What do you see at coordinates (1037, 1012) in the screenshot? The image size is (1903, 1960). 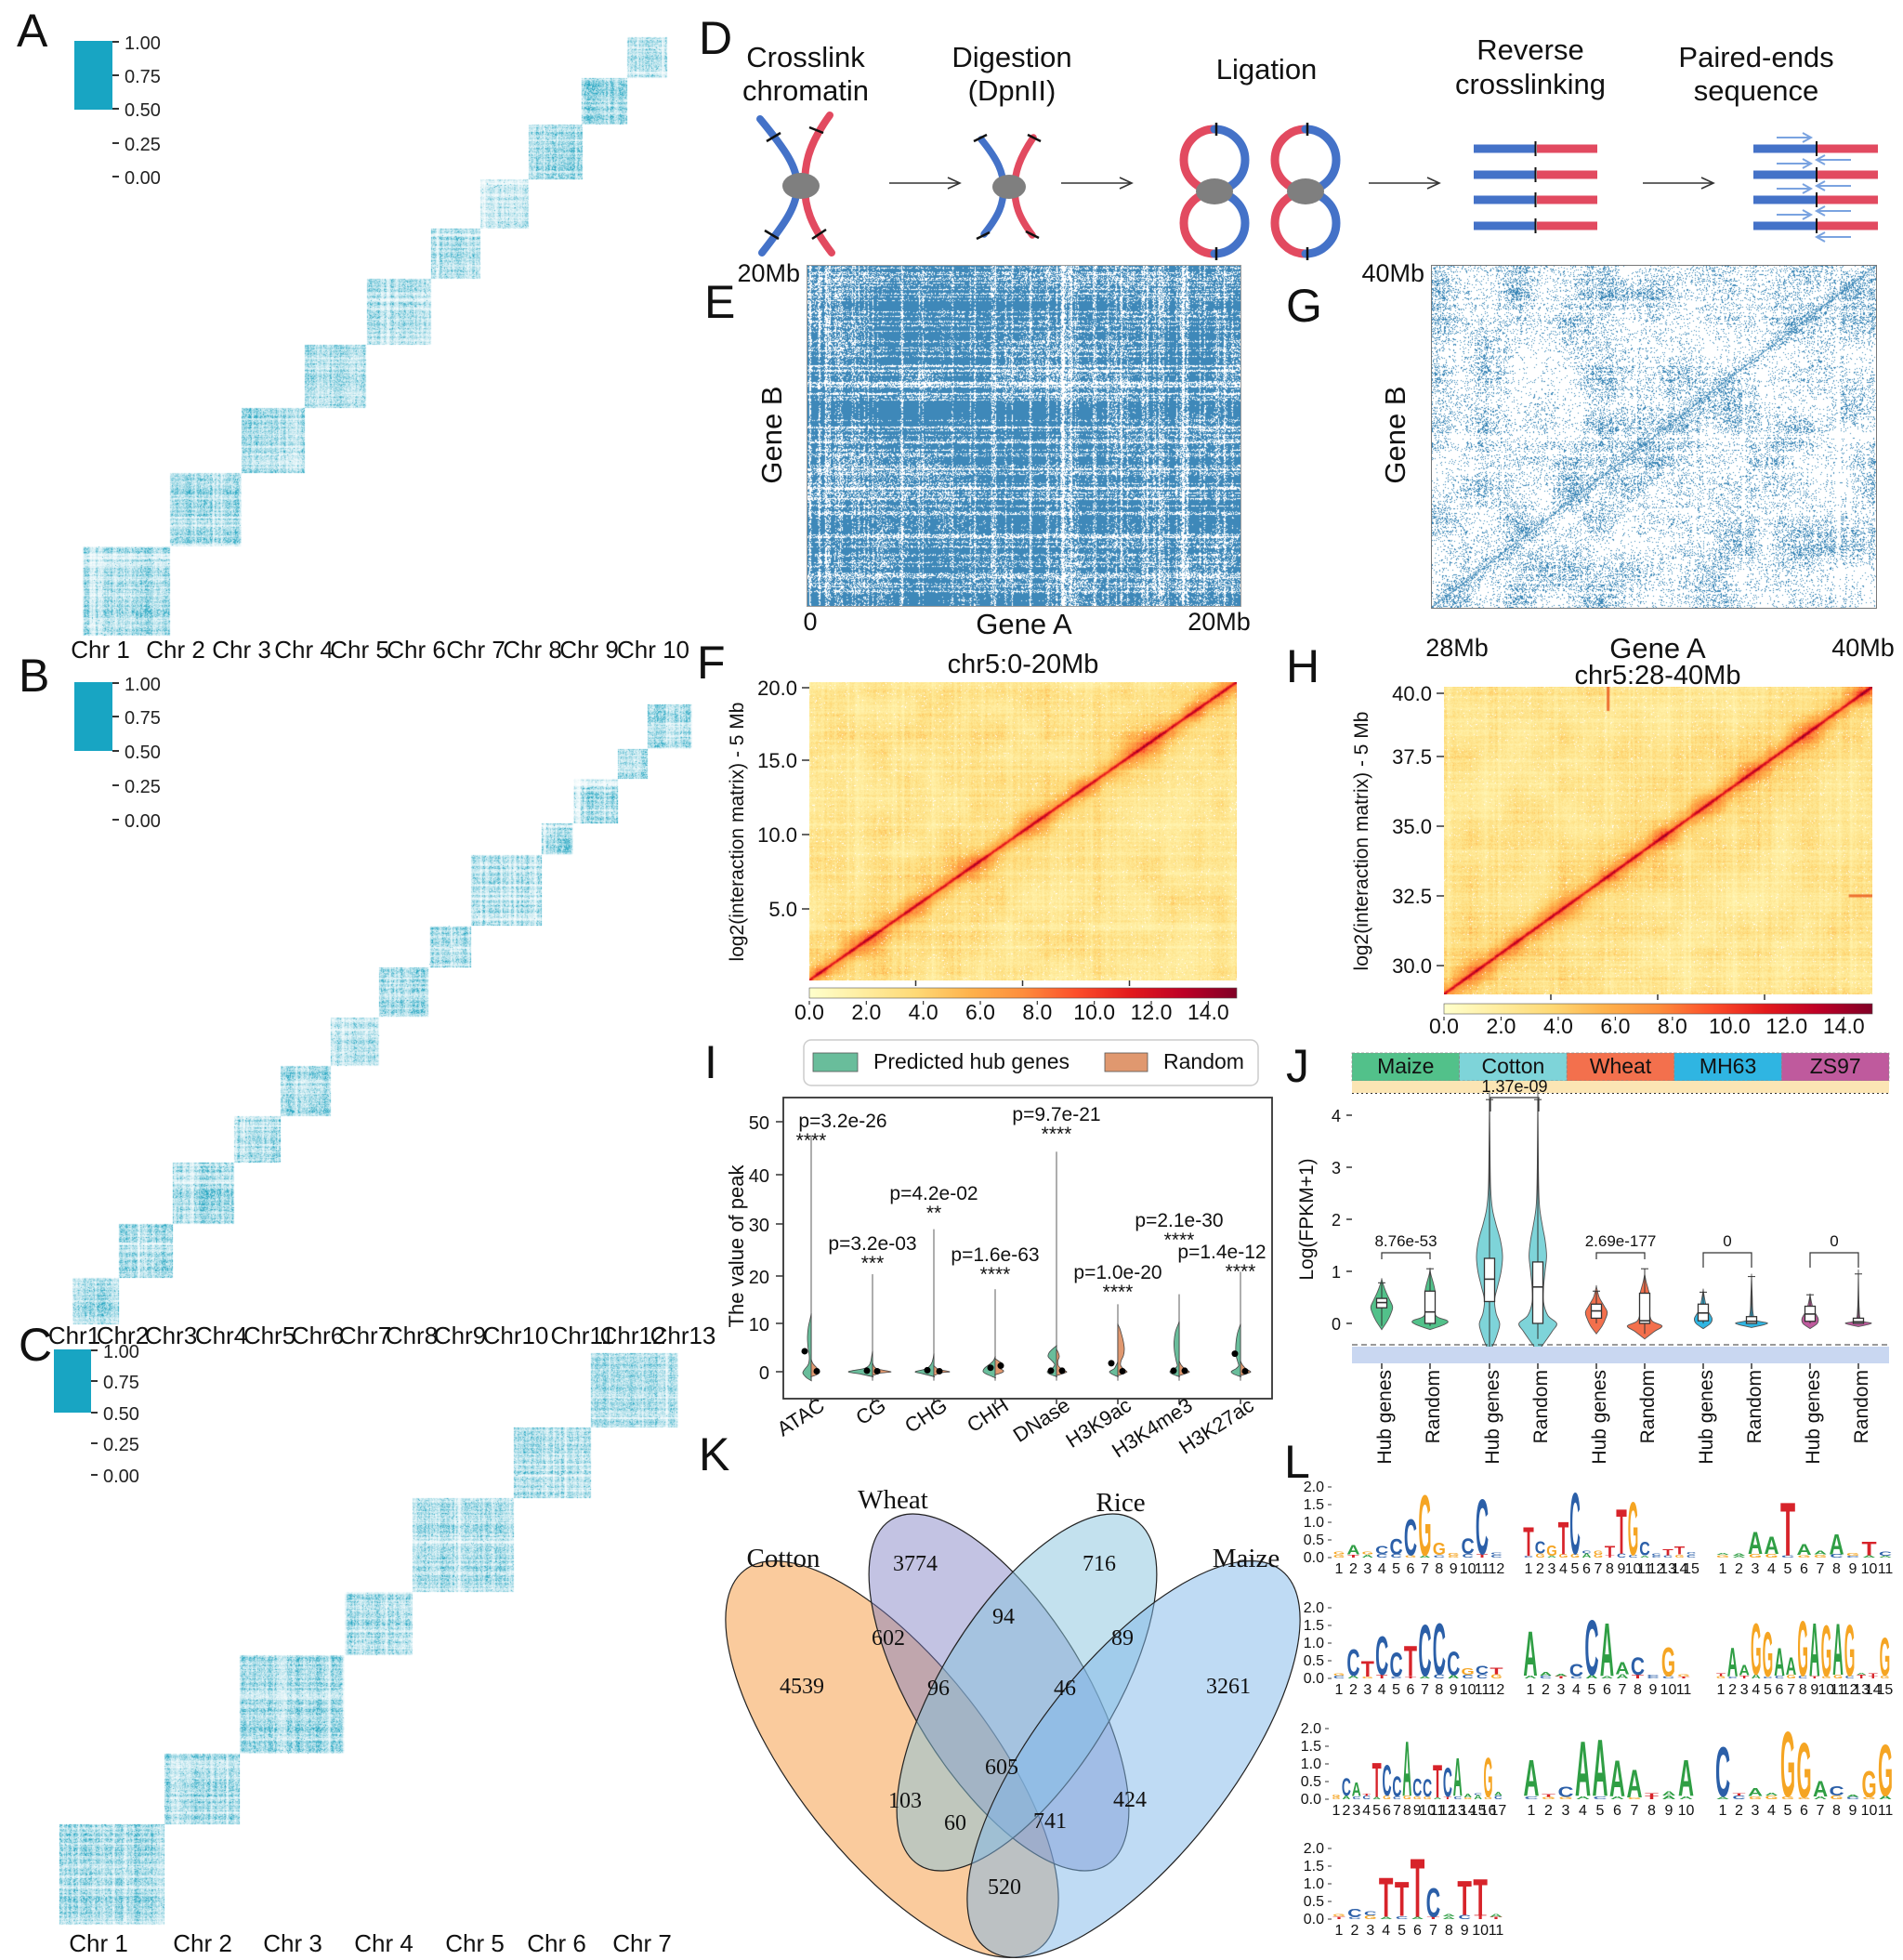 I see `svg-text: 8.0` at bounding box center [1037, 1012].